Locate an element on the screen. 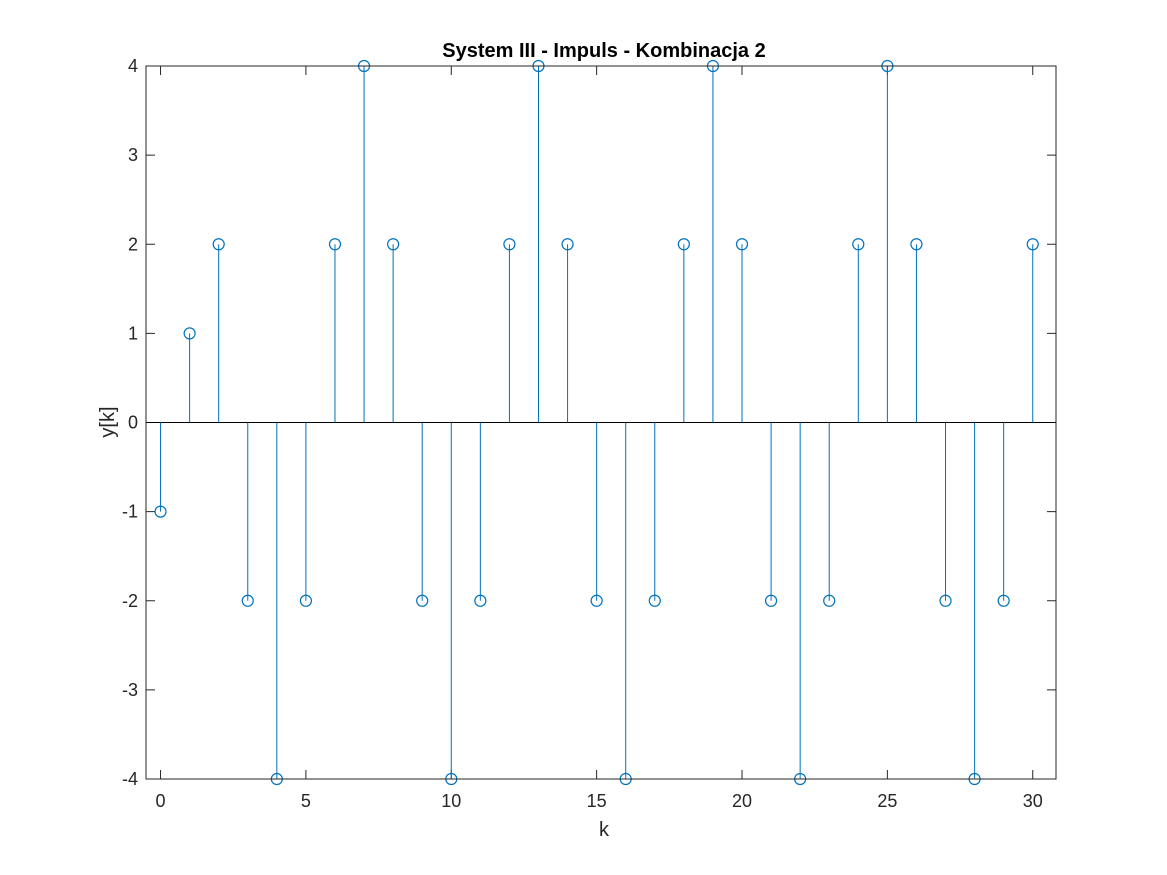 The width and height of the screenshot is (1167, 875). x-axis-label: k is located at coordinates (604, 830).